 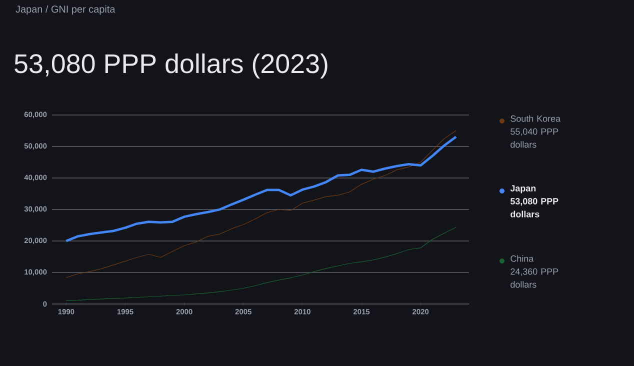 What do you see at coordinates (66, 10) in the screenshot?
I see `chart-subtitle: Japan / GNI per capita` at bounding box center [66, 10].